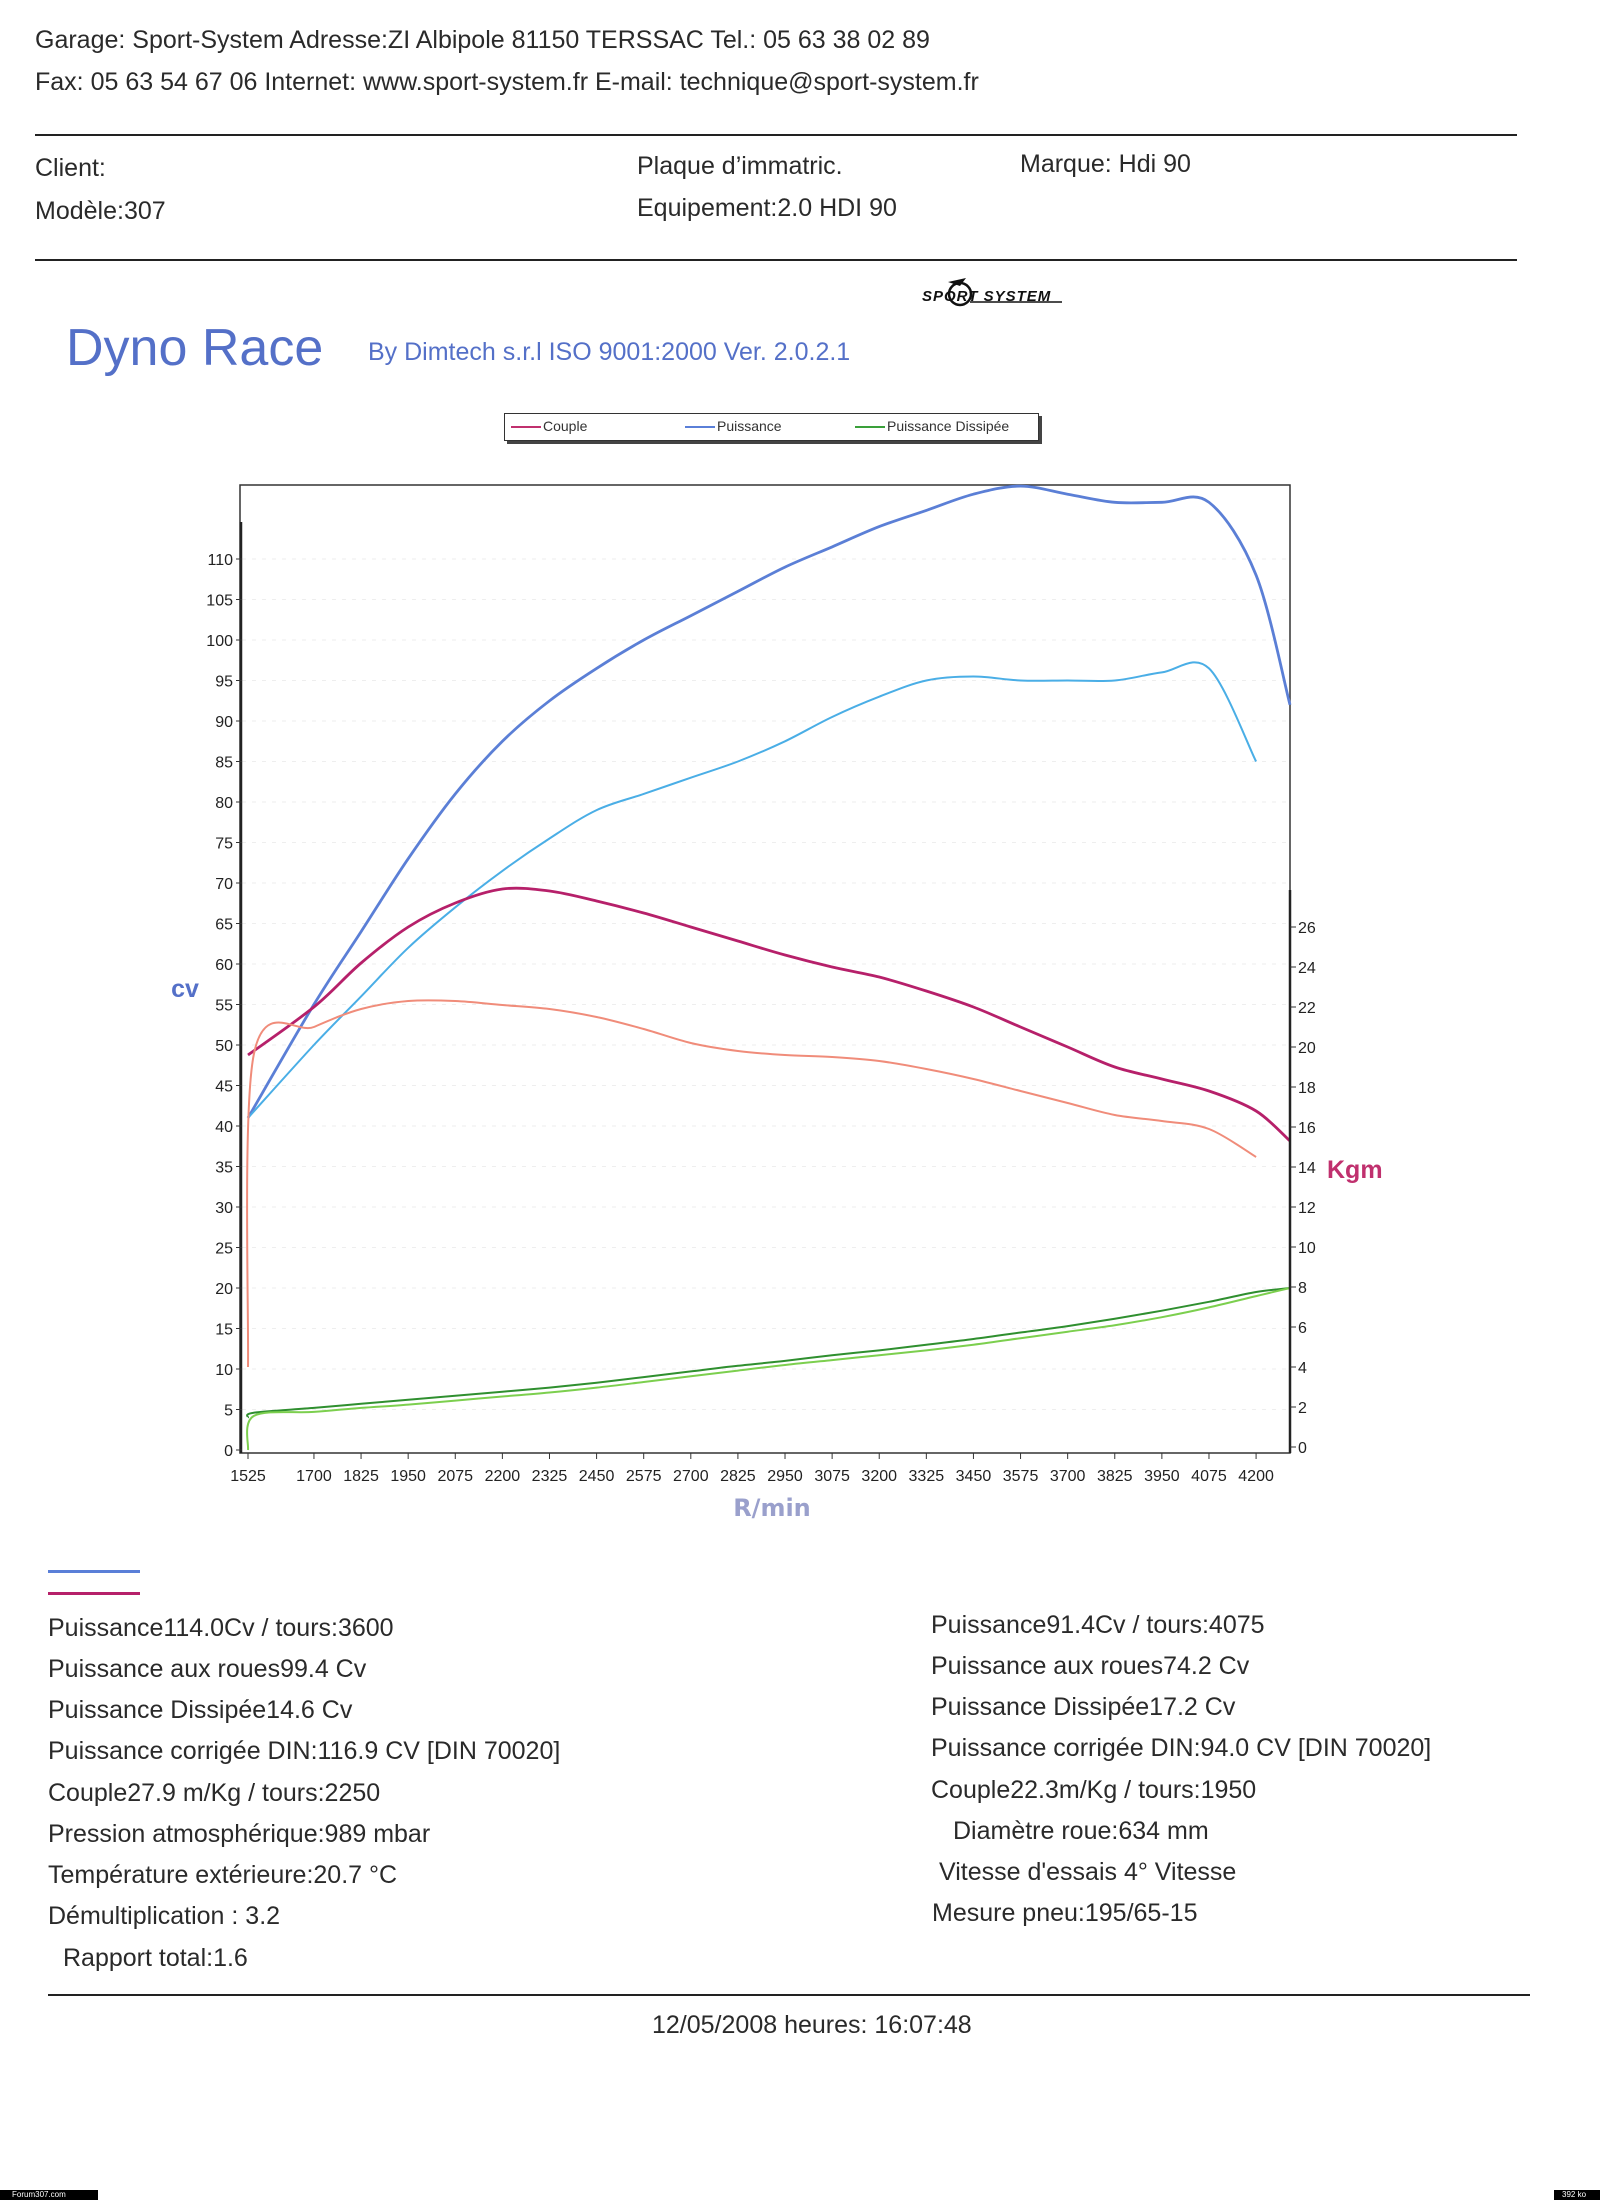 This screenshot has height=2200, width=1600. Describe the element at coordinates (1094, 1790) in the screenshot. I see `stat-right-4: Couple22.3m/Kg / tours:1950` at that location.